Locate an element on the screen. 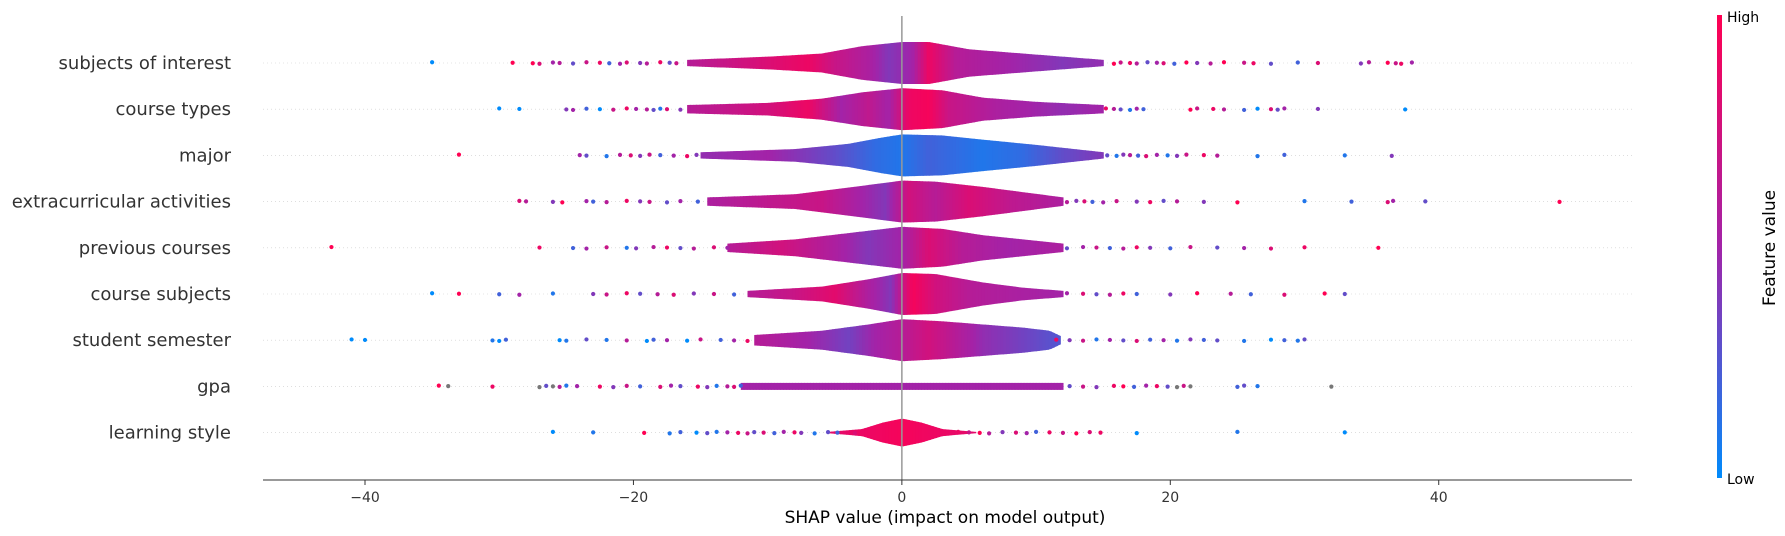  feature-label: course subjects is located at coordinates (160, 294).